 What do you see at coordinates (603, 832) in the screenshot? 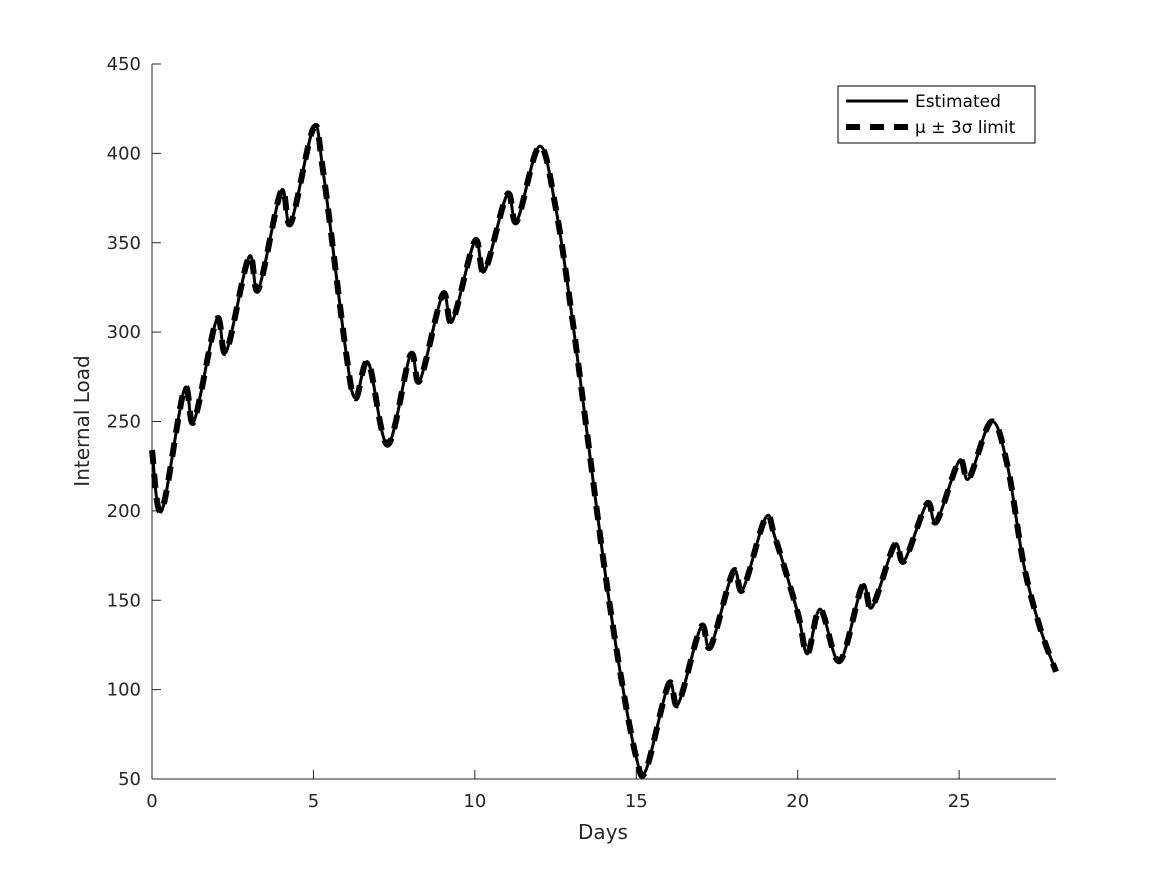
I see `x-axis-label: Days` at bounding box center [603, 832].